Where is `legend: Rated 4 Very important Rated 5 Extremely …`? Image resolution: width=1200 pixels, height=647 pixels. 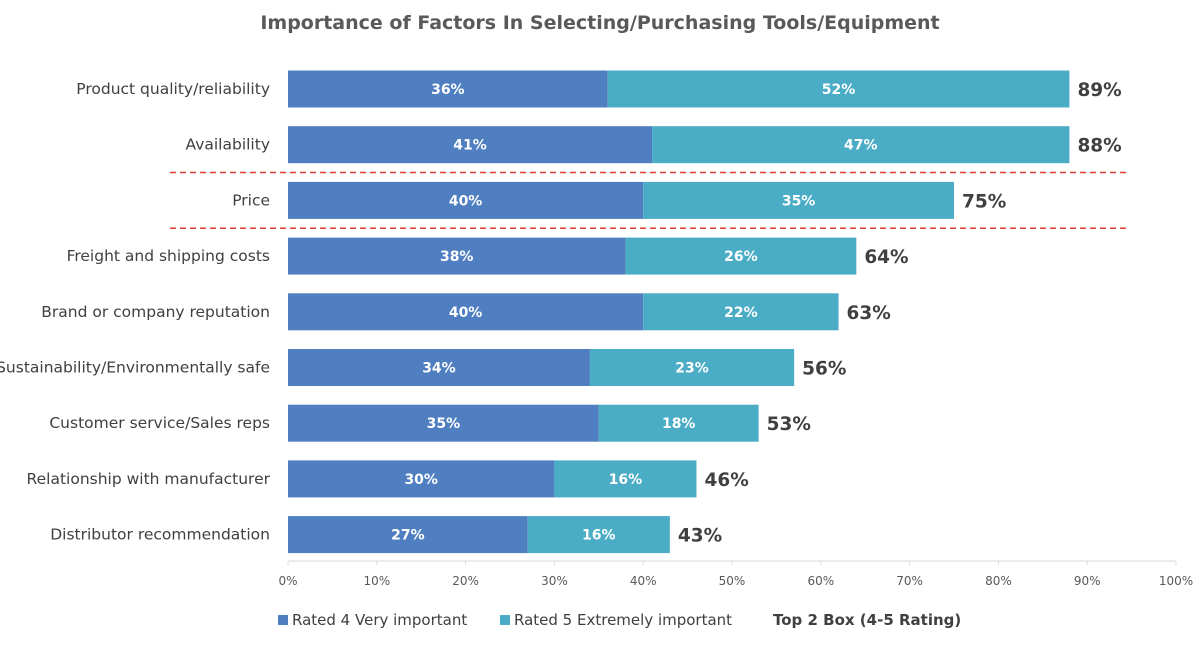 legend: Rated 4 Very important Rated 5 Extremely … is located at coordinates (619, 620).